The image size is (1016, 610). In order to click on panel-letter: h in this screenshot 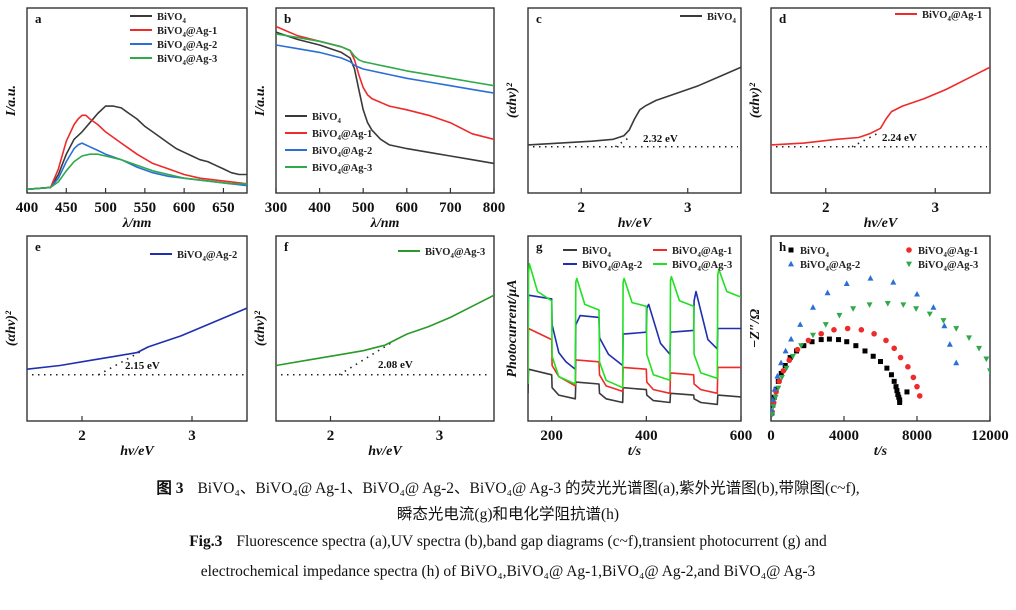, I will do `click(783, 246)`.